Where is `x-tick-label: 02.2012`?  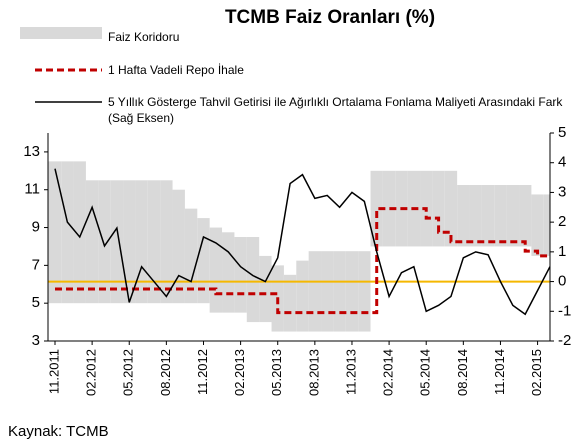 x-tick-label: 02.2012 is located at coordinates (91, 372).